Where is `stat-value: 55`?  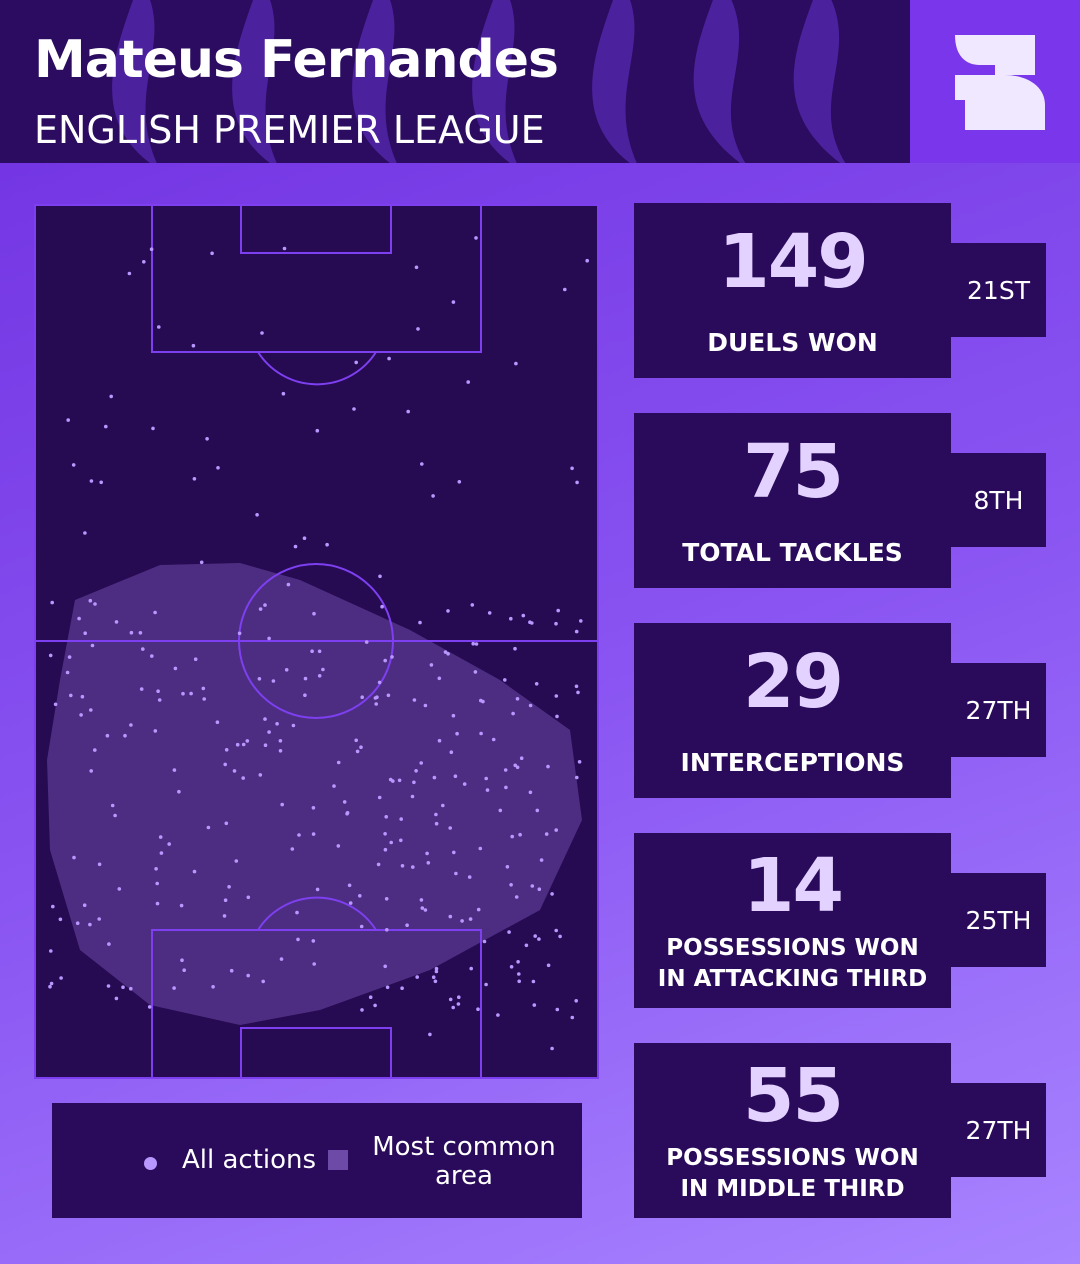
stat-value: 55 is located at coordinates (793, 1096).